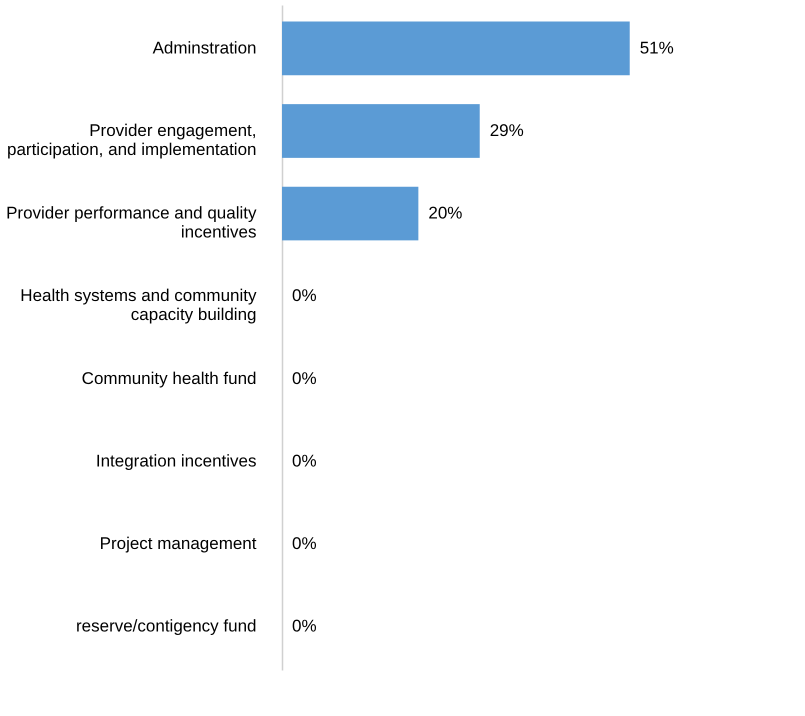  I want to click on y-tick-label: reserve/contigency fund, so click(166, 626).